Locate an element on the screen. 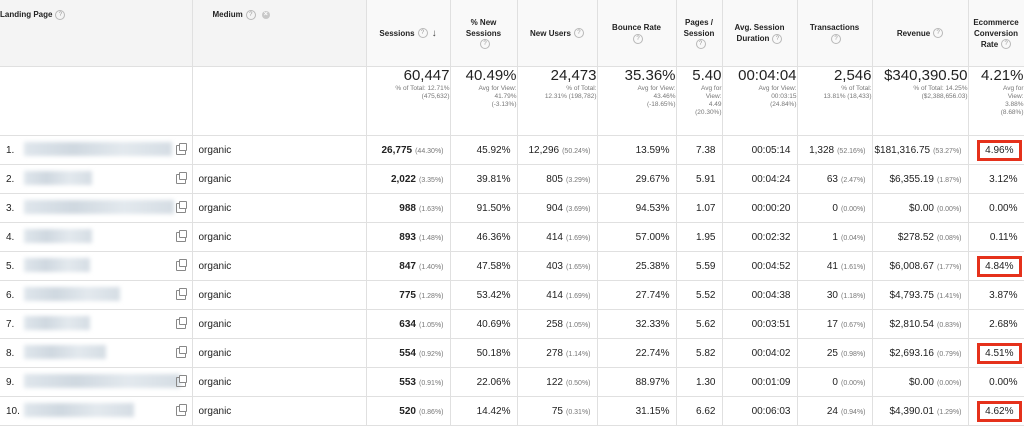 The width and height of the screenshot is (1024, 426). column-header-sessions: Sessions? ↓ is located at coordinates (408, 33).